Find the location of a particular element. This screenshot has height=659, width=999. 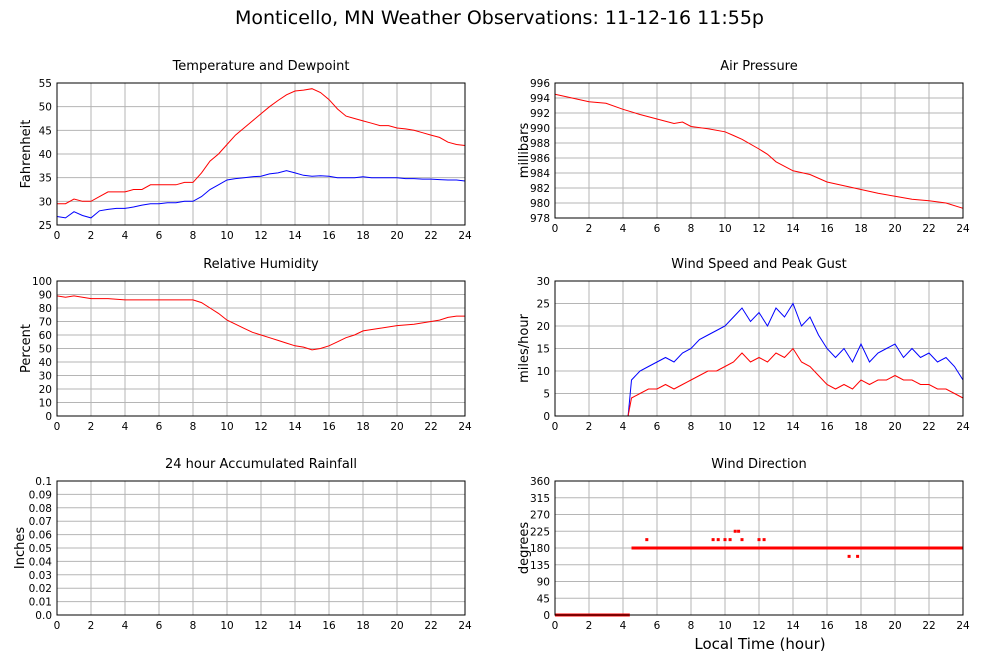

x-tick-label: 8 is located at coordinates (193, 427).